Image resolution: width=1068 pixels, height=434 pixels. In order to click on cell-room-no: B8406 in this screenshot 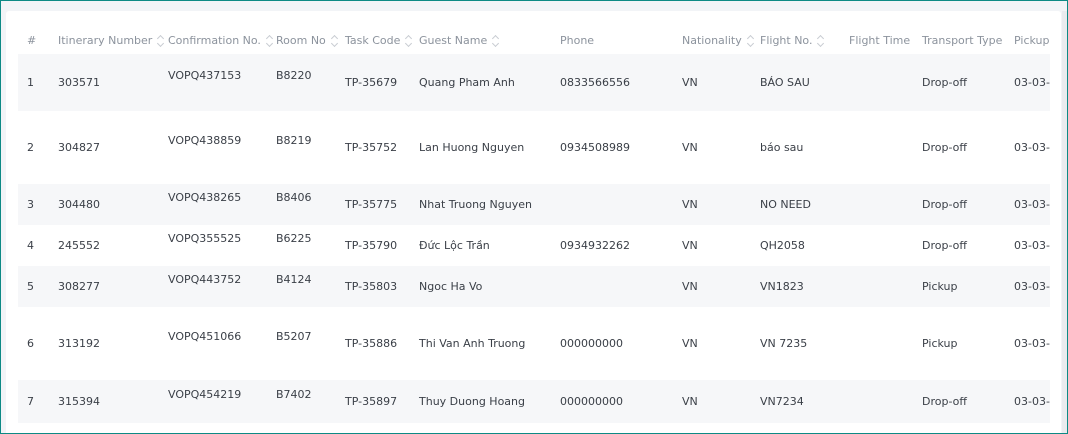, I will do `click(294, 197)`.